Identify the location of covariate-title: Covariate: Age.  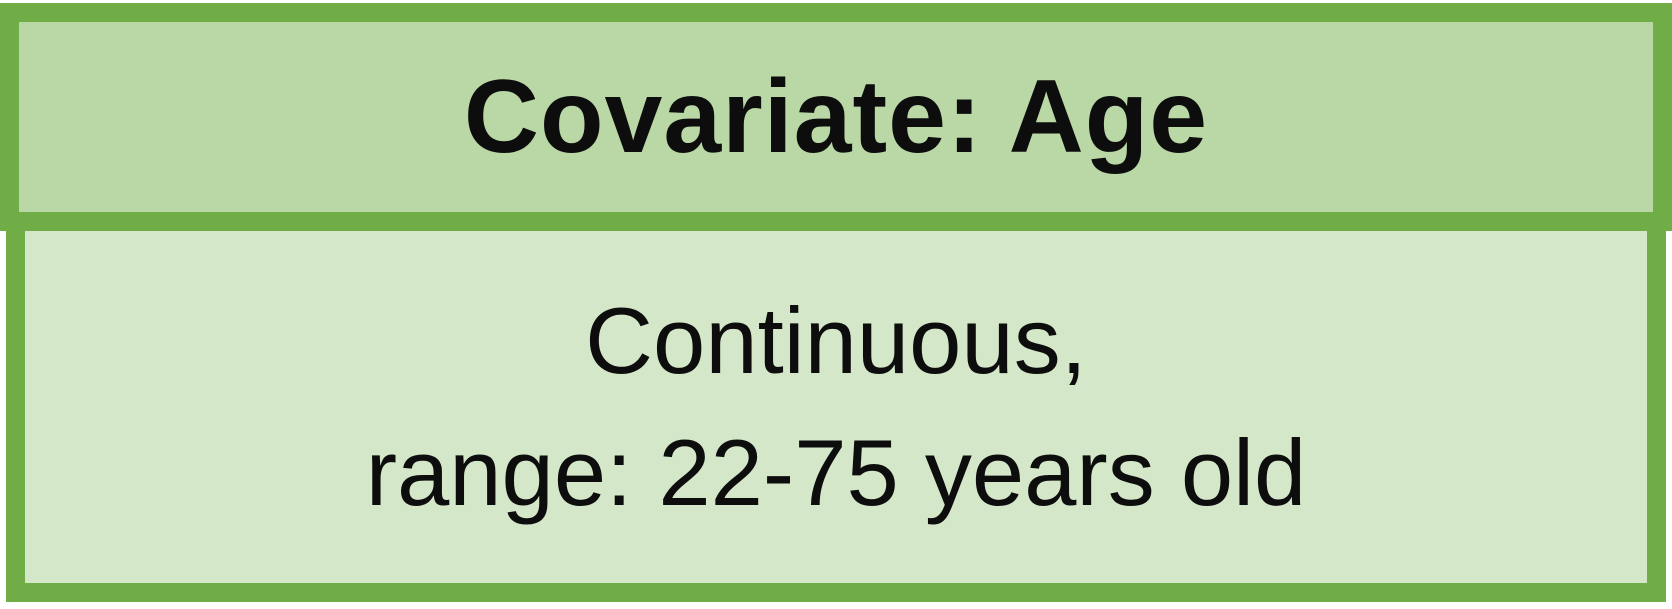
(836, 116).